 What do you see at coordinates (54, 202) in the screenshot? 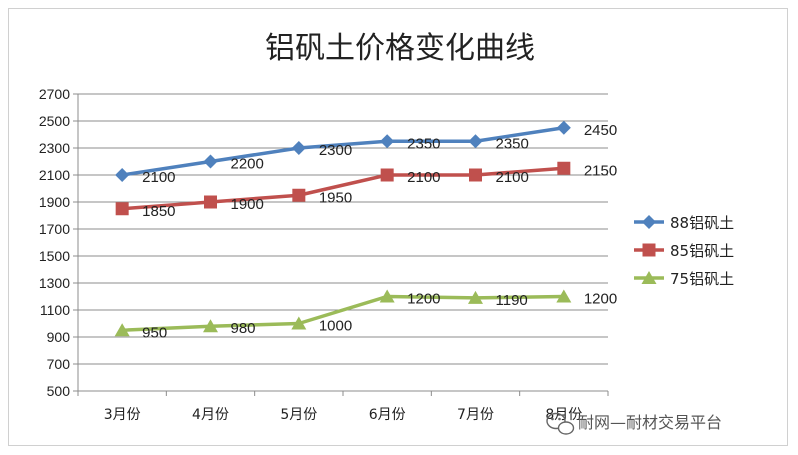
I see `y-tick-label: 1900` at bounding box center [54, 202].